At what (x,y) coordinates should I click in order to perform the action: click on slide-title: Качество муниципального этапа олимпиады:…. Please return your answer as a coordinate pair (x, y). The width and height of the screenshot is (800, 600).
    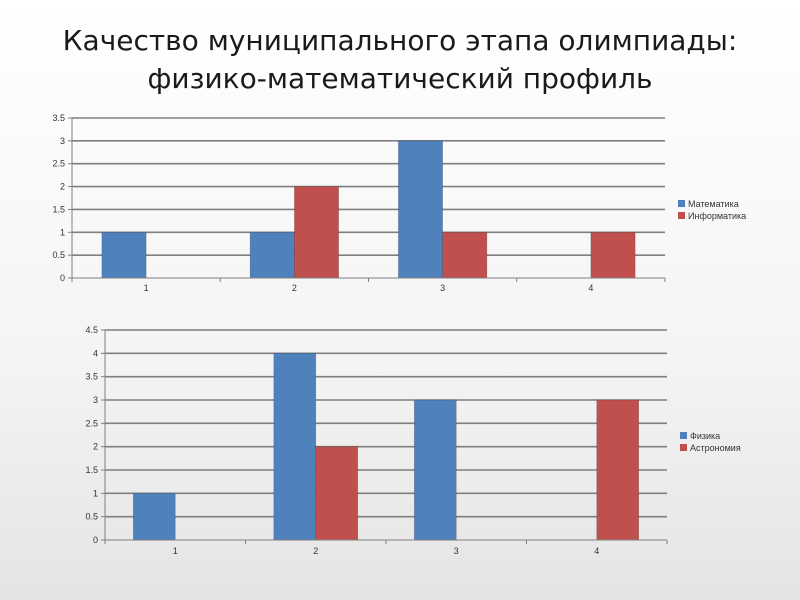
    Looking at the image, I should click on (400, 60).